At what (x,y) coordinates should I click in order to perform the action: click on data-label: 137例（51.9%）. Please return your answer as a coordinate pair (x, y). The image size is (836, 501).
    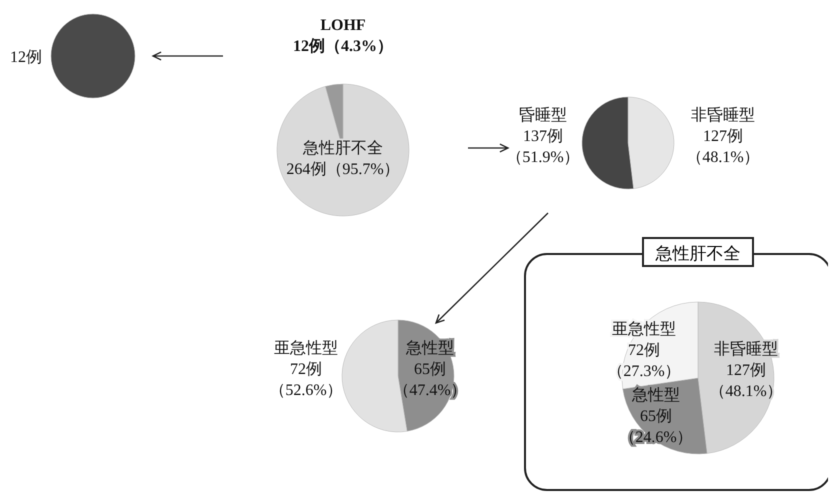
    Looking at the image, I should click on (543, 147).